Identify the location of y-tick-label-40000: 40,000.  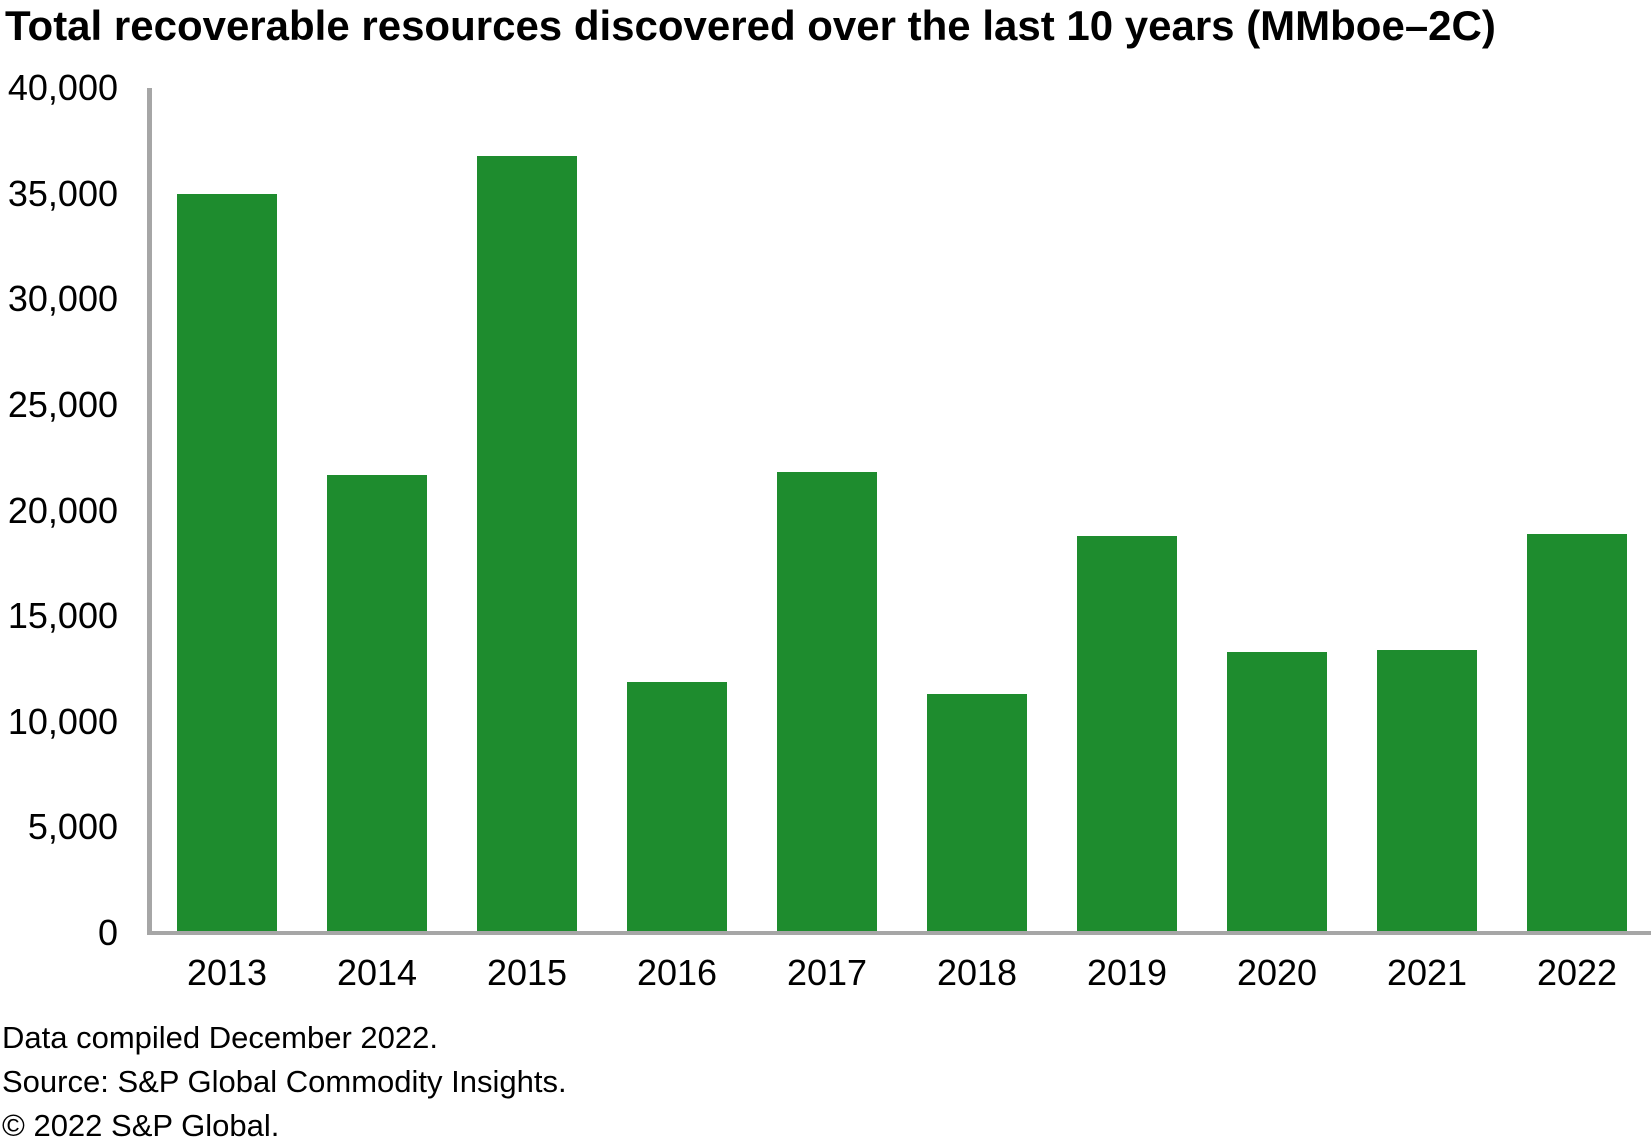
(62, 87).